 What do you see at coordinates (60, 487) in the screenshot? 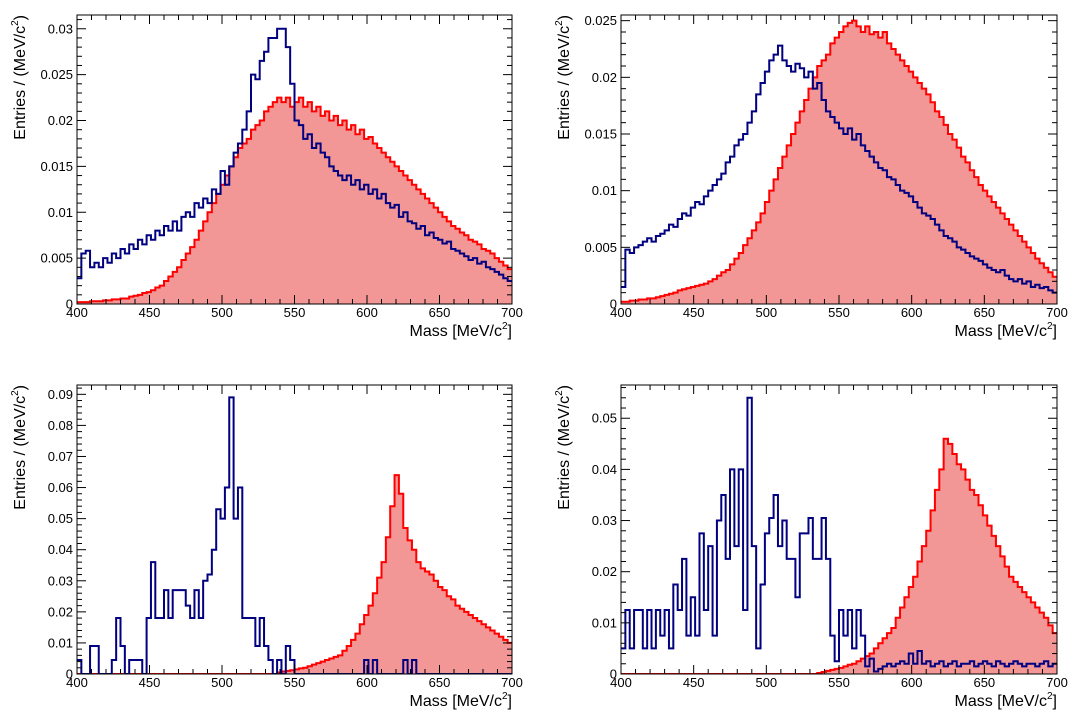
I see `y-tick-label: 0.06` at bounding box center [60, 487].